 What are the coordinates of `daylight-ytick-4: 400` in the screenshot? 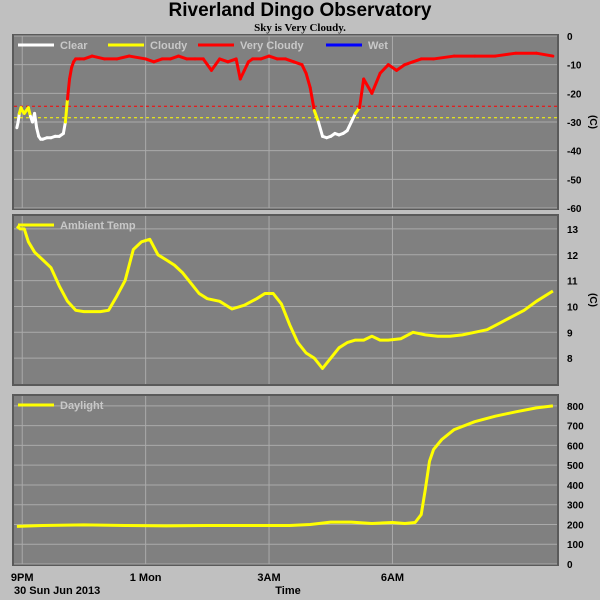 It's located at (575, 486).